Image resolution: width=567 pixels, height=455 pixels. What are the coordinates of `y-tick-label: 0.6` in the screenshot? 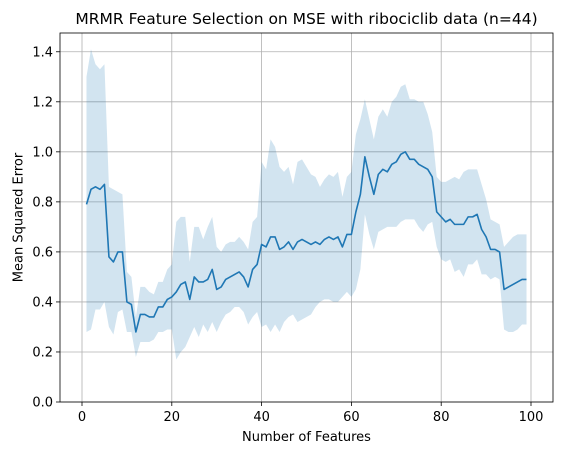 It's located at (42, 252).